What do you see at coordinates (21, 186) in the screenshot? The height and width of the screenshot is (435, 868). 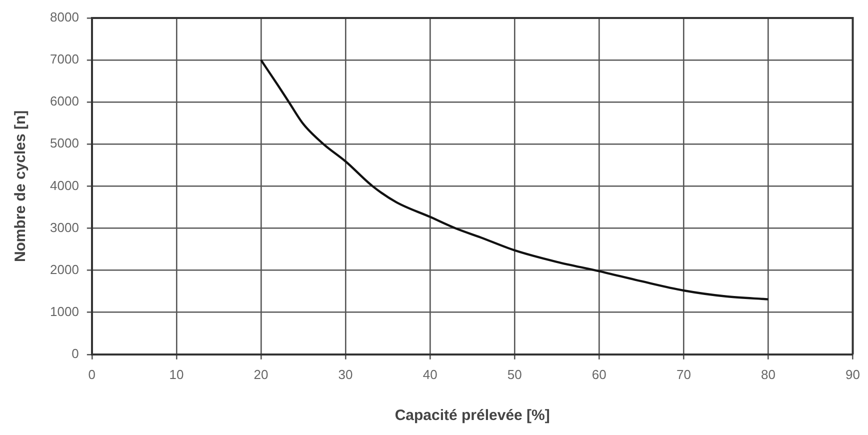 I see `y-axis-title: Nombre de cycles [n]` at bounding box center [21, 186].